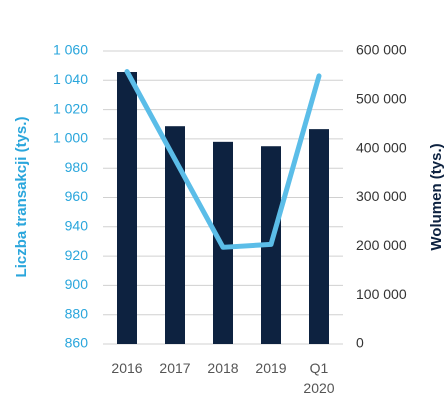 This screenshot has height=403, width=447. I want to click on y-tick-label: 920, so click(77, 255).